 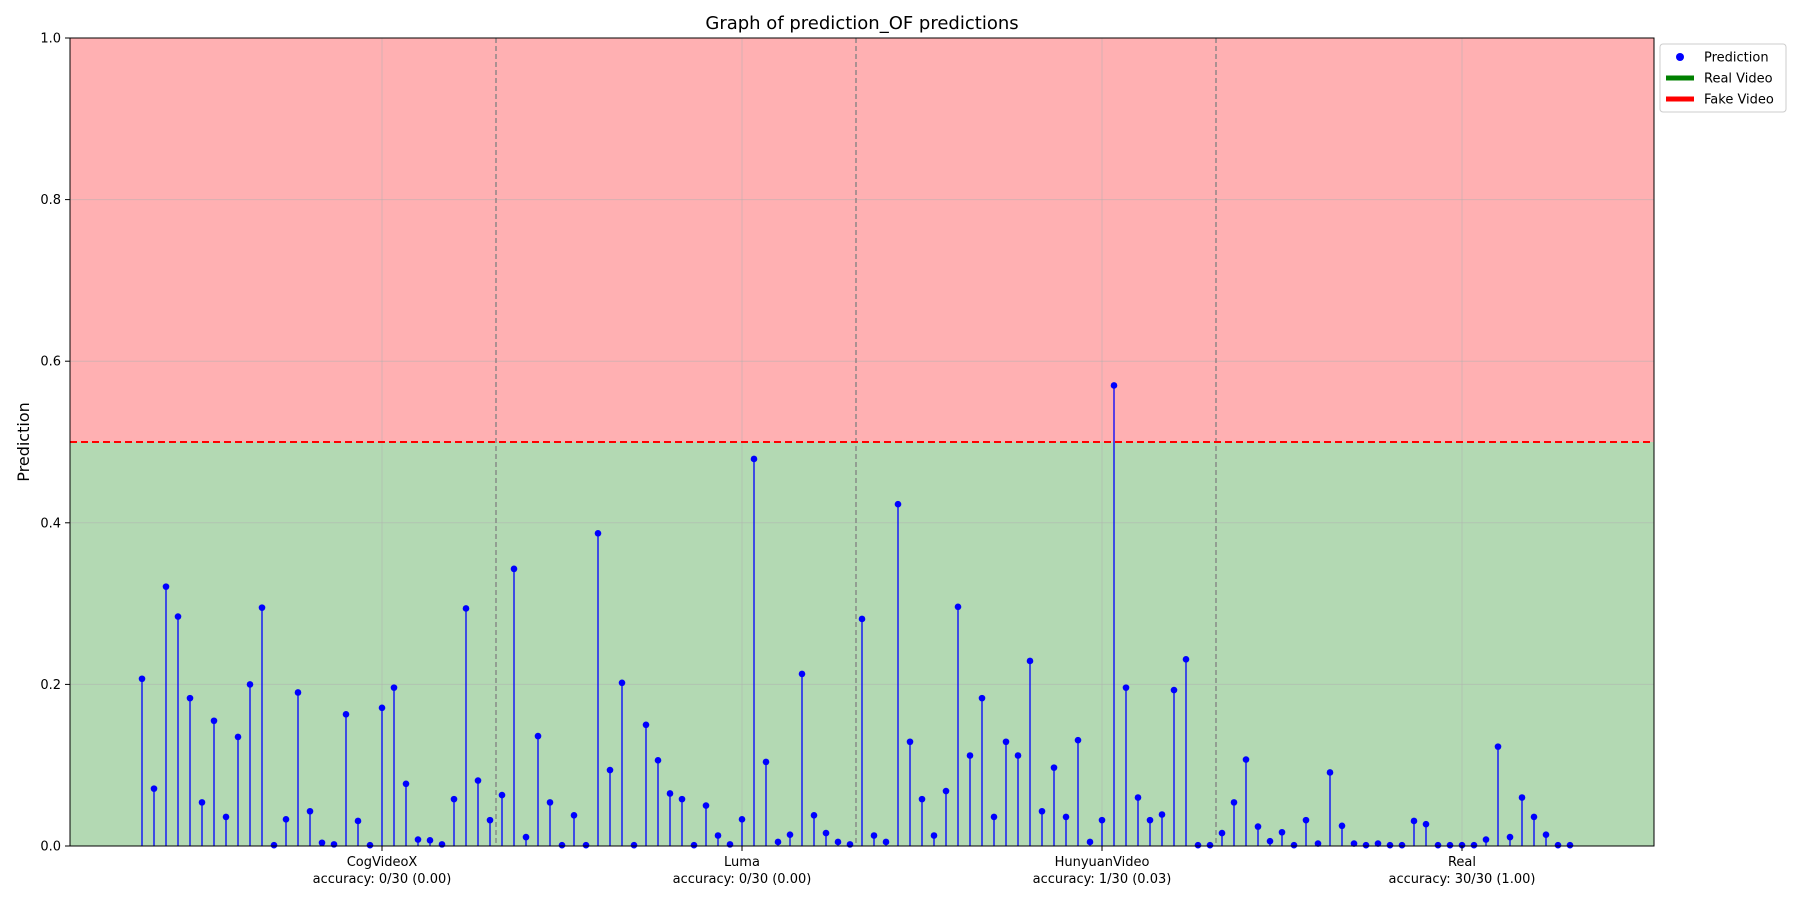 I want to click on y-tick-label: 0.8, so click(x=50, y=200).